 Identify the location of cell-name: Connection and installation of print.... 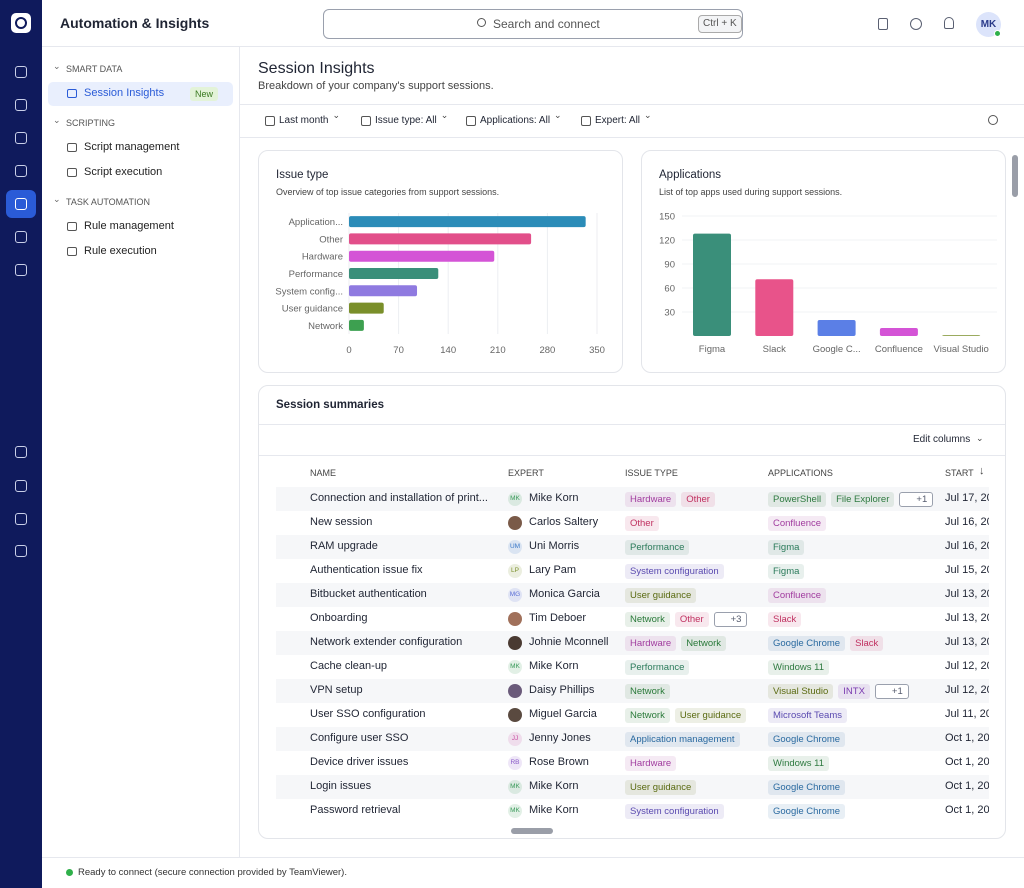
(399, 498).